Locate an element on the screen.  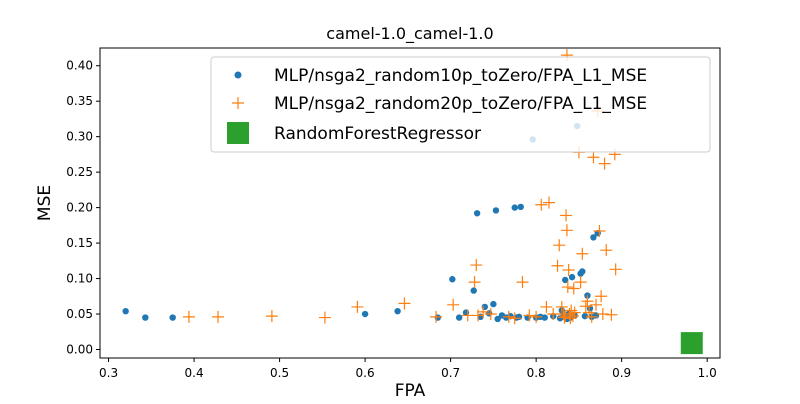
data-point-square is located at coordinates (691, 343).